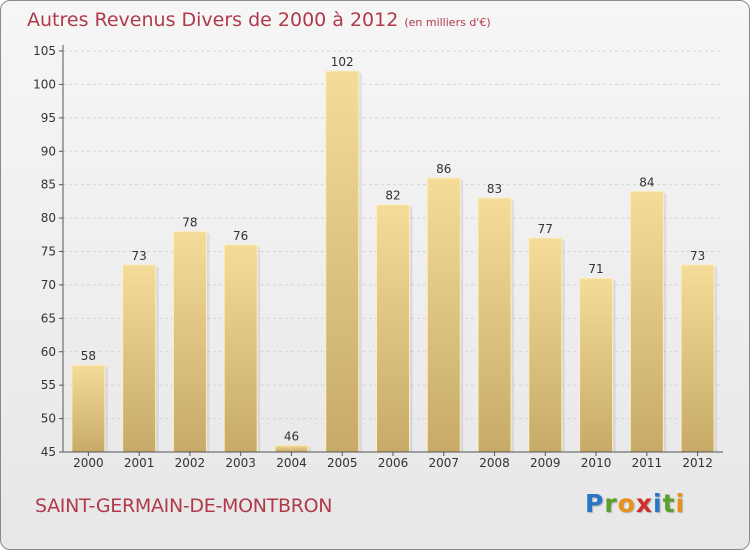 The height and width of the screenshot is (550, 750). Describe the element at coordinates (44, 84) in the screenshot. I see `y-tick-label: 100` at that location.